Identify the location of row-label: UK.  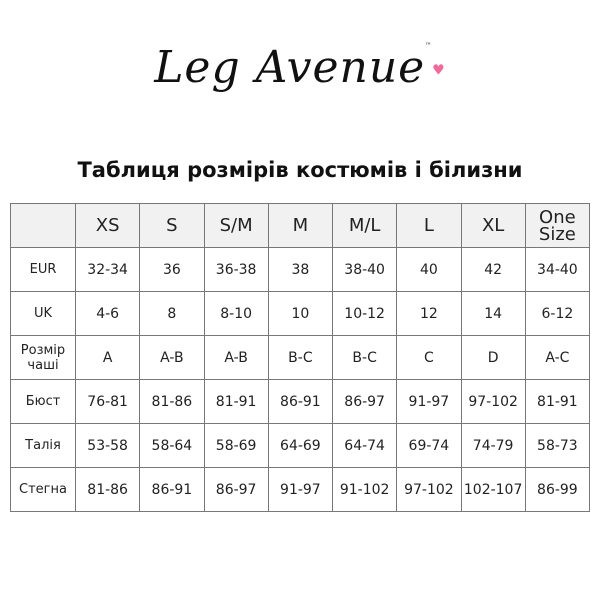
(43, 313).